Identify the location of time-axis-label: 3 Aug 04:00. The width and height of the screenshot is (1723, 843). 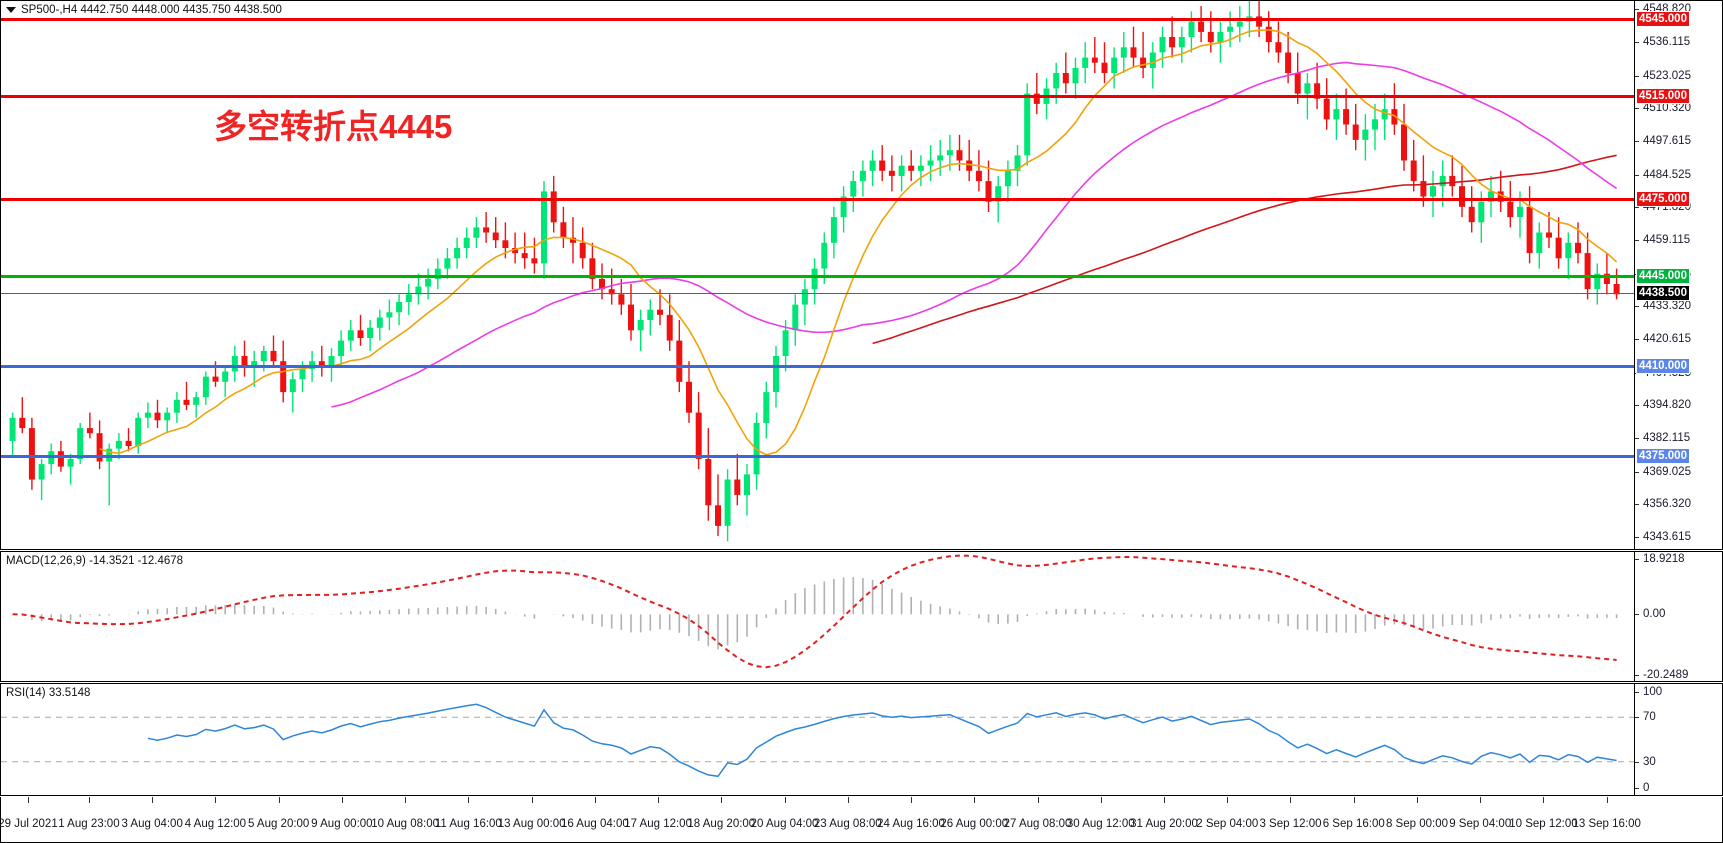
(152, 824).